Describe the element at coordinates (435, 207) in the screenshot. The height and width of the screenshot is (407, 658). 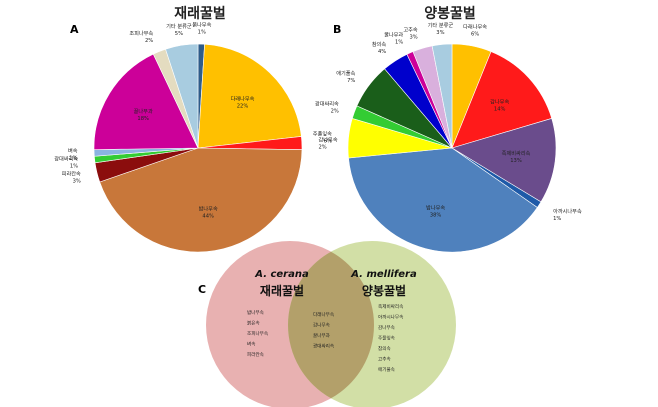
I see `pie-b-label-4: 밤나무속` at that location.